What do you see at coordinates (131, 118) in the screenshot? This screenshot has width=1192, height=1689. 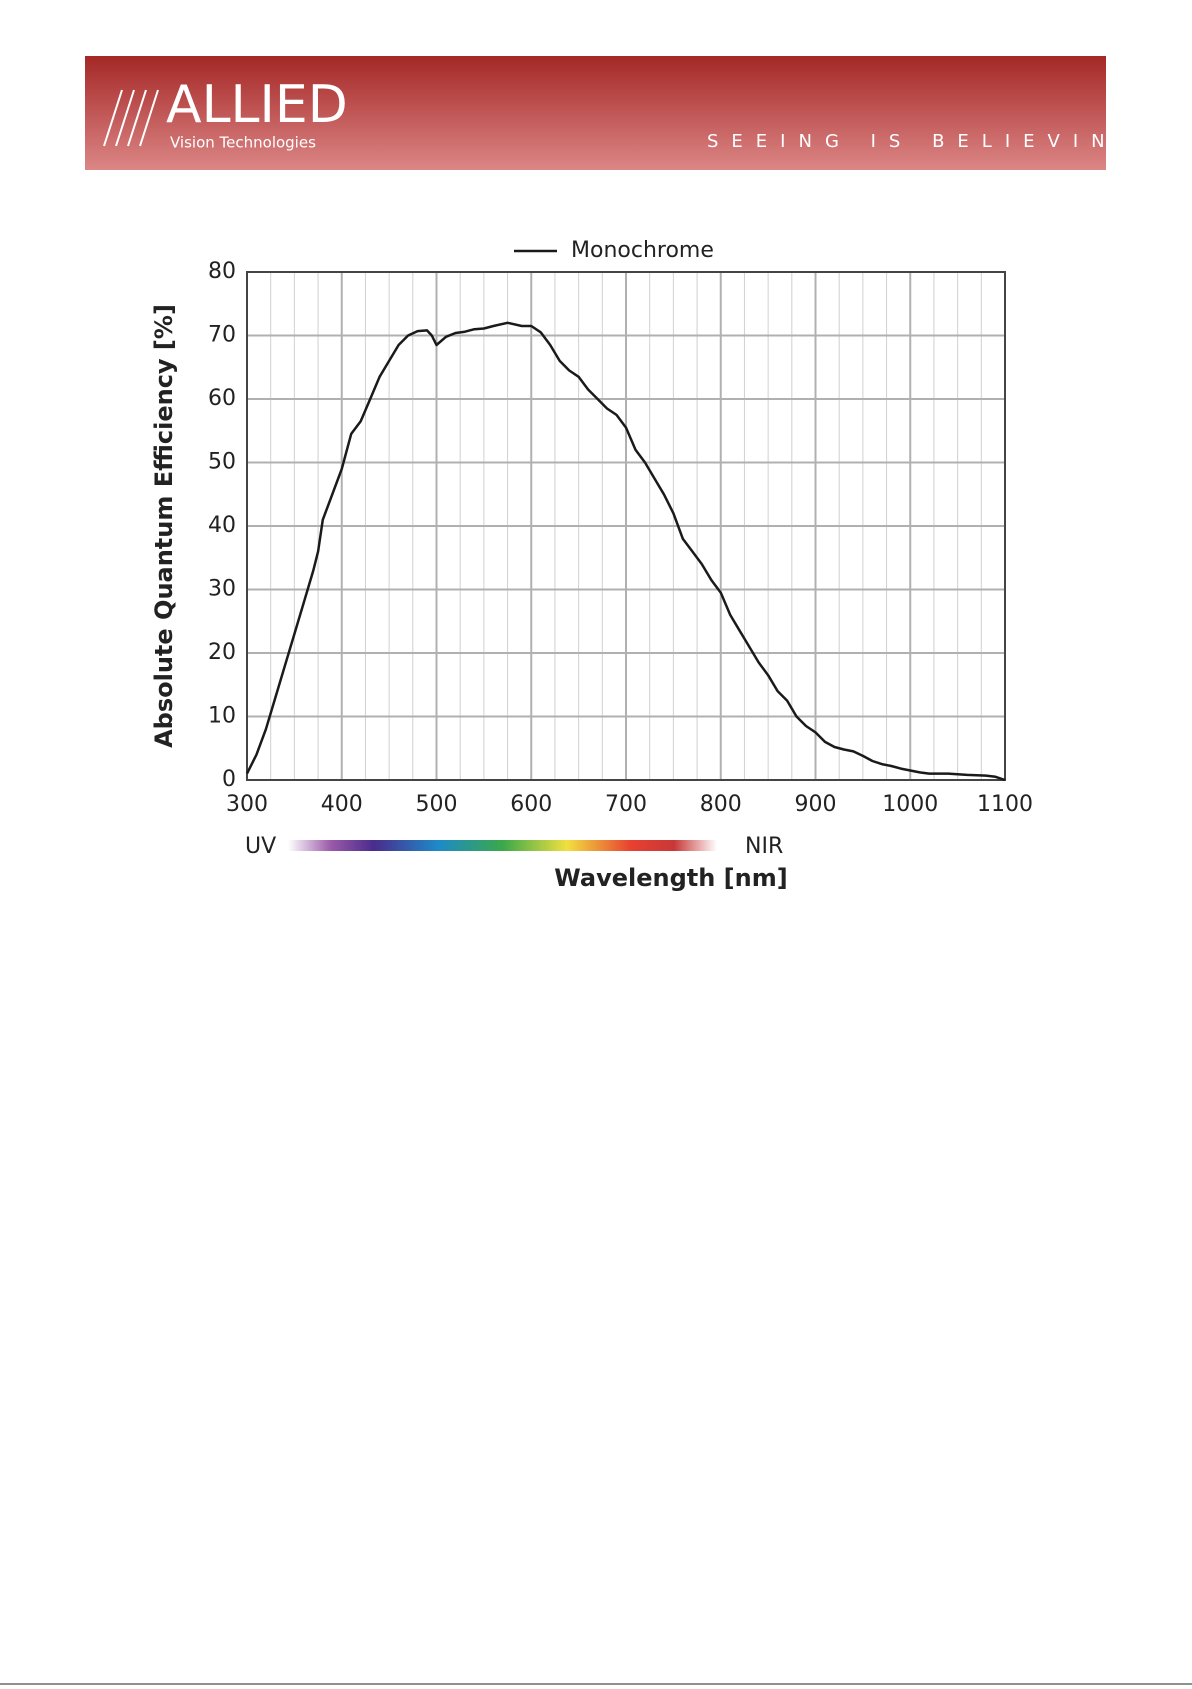 I see `logo-slashes` at bounding box center [131, 118].